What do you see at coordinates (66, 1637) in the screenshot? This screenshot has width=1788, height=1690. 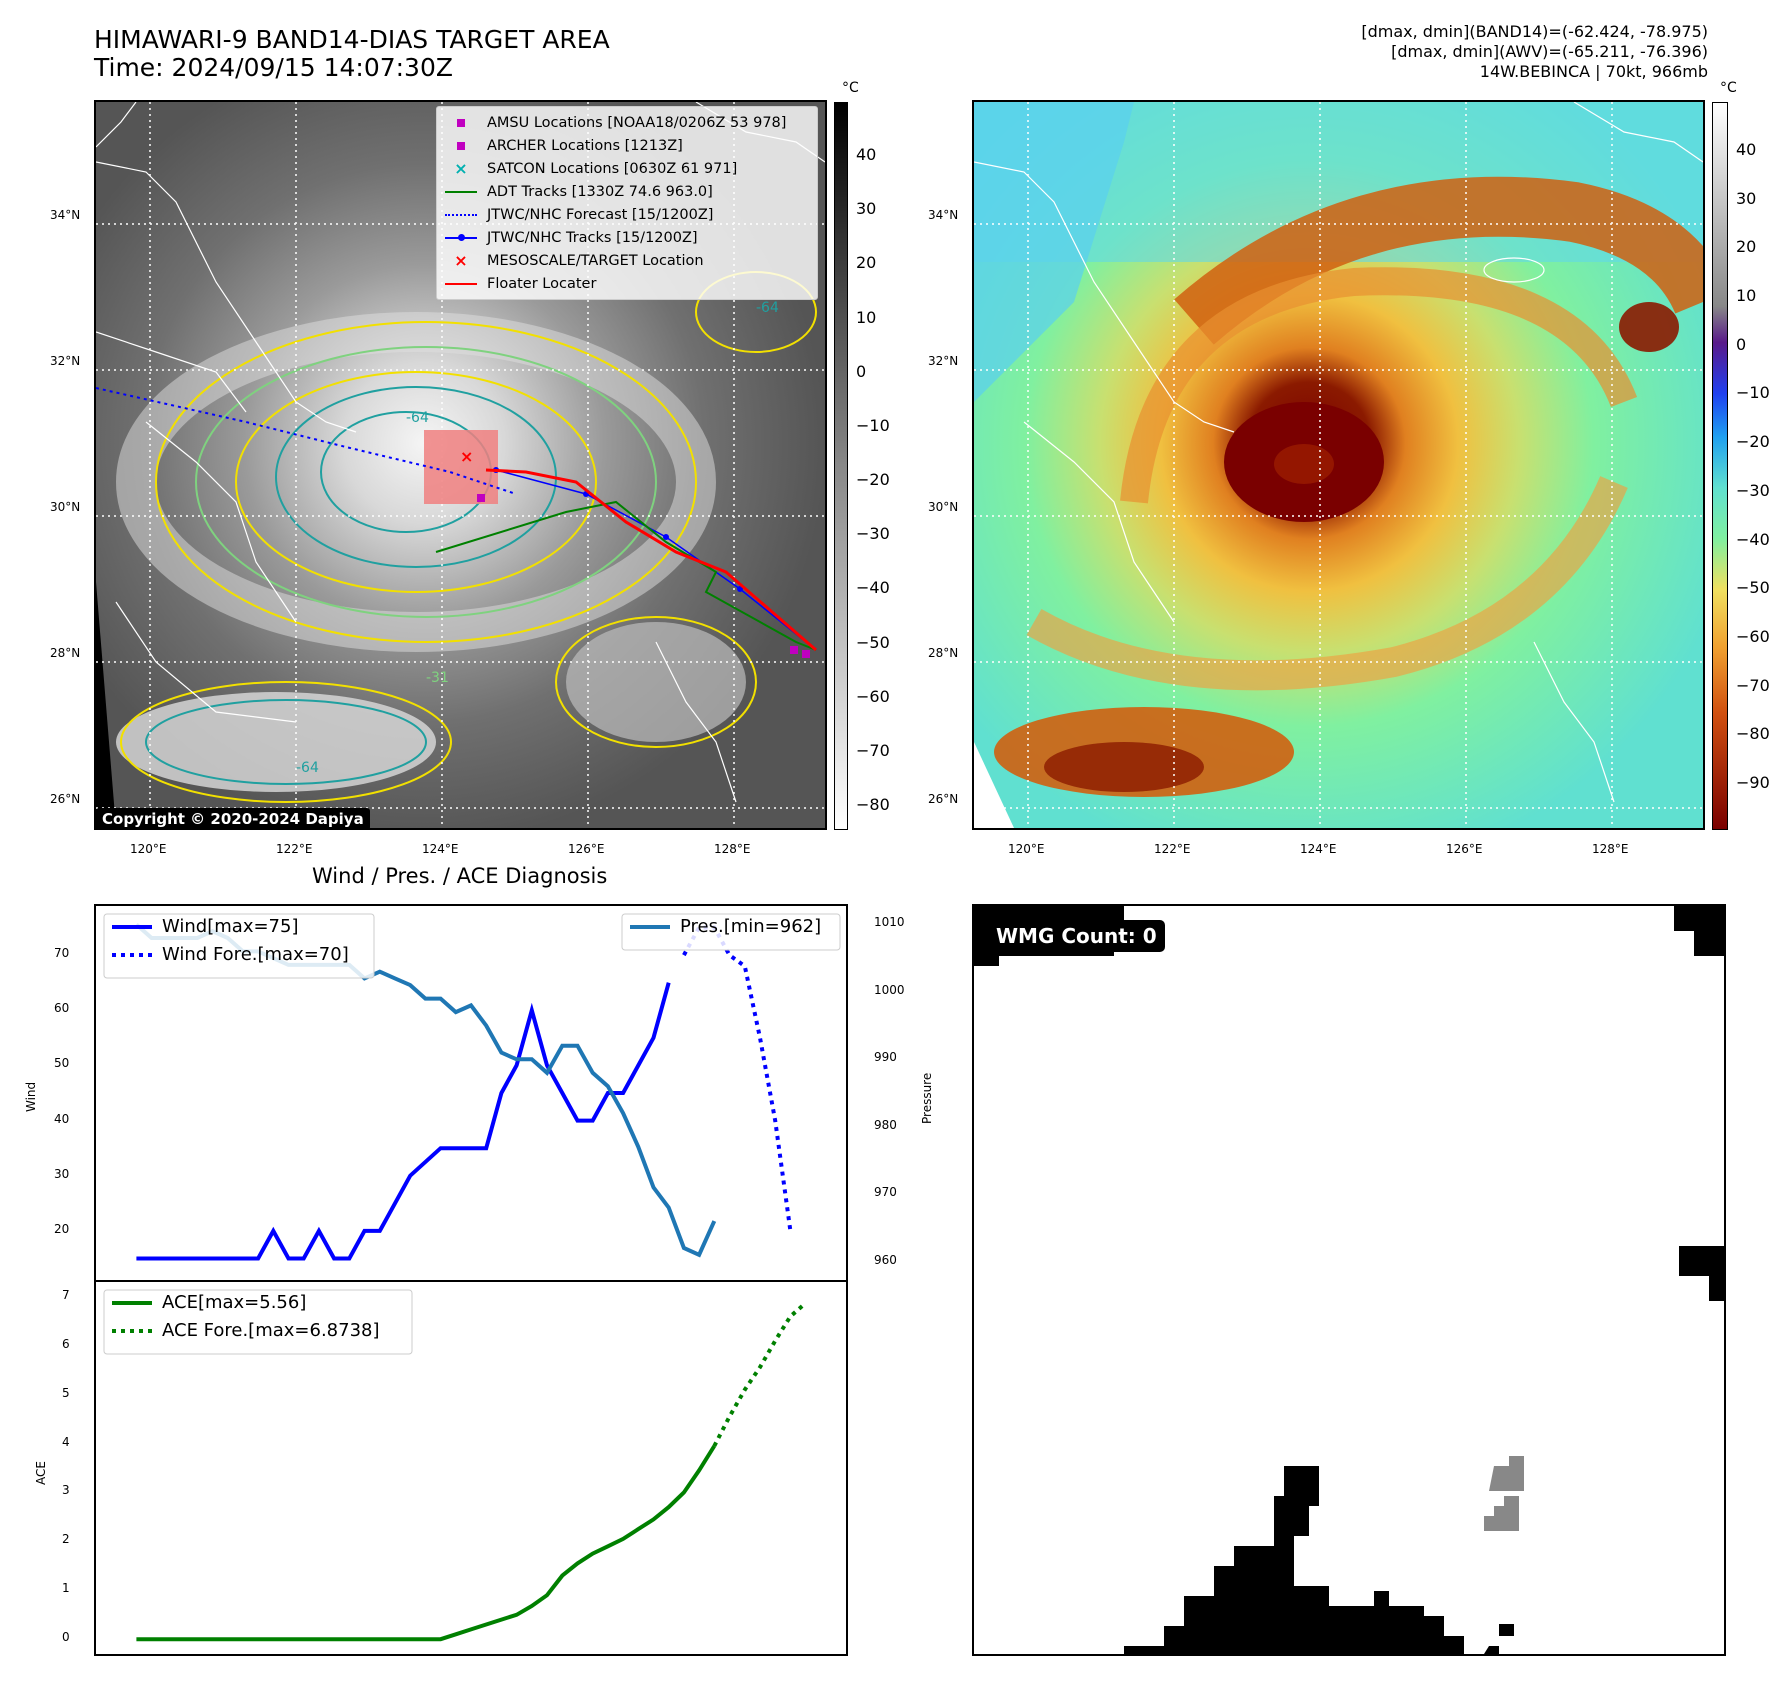 I see `ace-axis-tick: 0` at bounding box center [66, 1637].